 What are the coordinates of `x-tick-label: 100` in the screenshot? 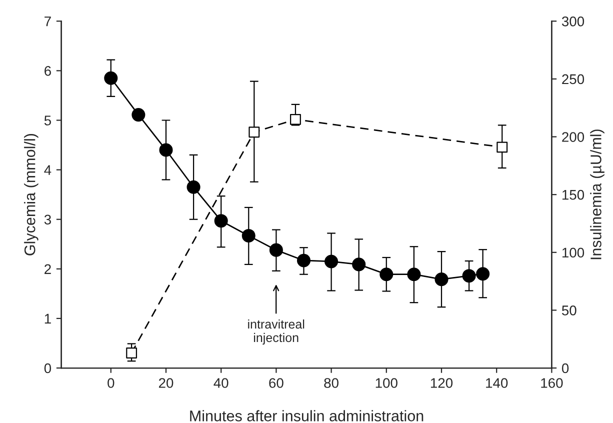 It's located at (387, 383).